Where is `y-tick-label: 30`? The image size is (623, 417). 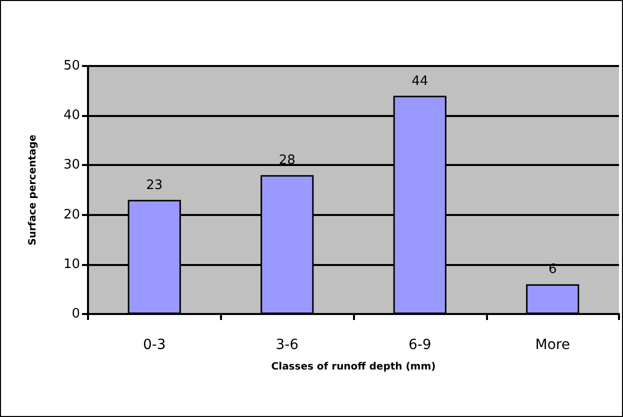 y-tick-label: 30 is located at coordinates (71, 165).